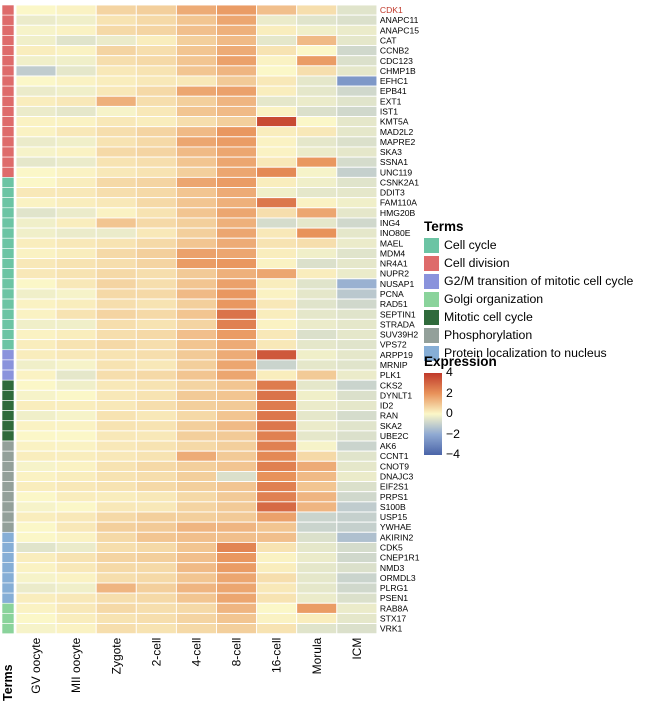 This screenshot has height=724, width=650. I want to click on legend-swatch, so click(431, 281).